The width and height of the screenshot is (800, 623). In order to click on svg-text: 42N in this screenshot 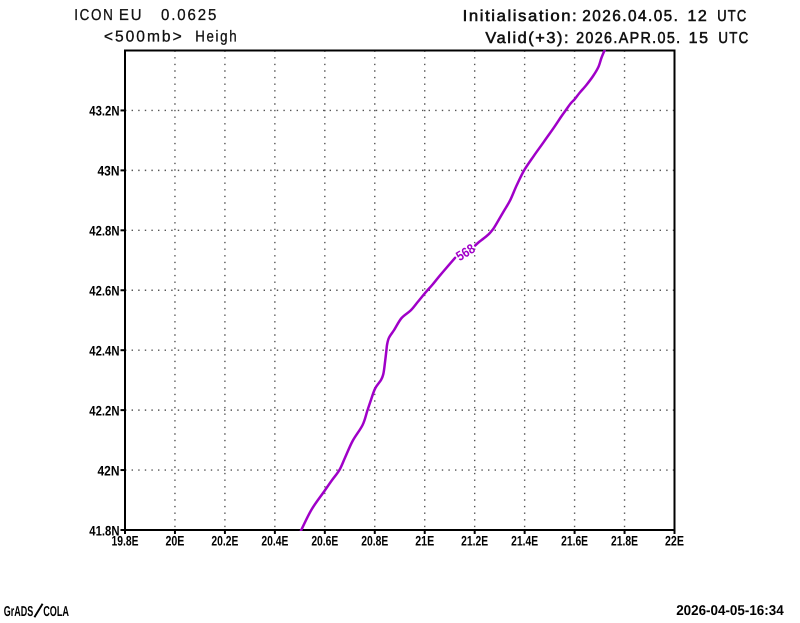, I will do `click(109, 470)`.